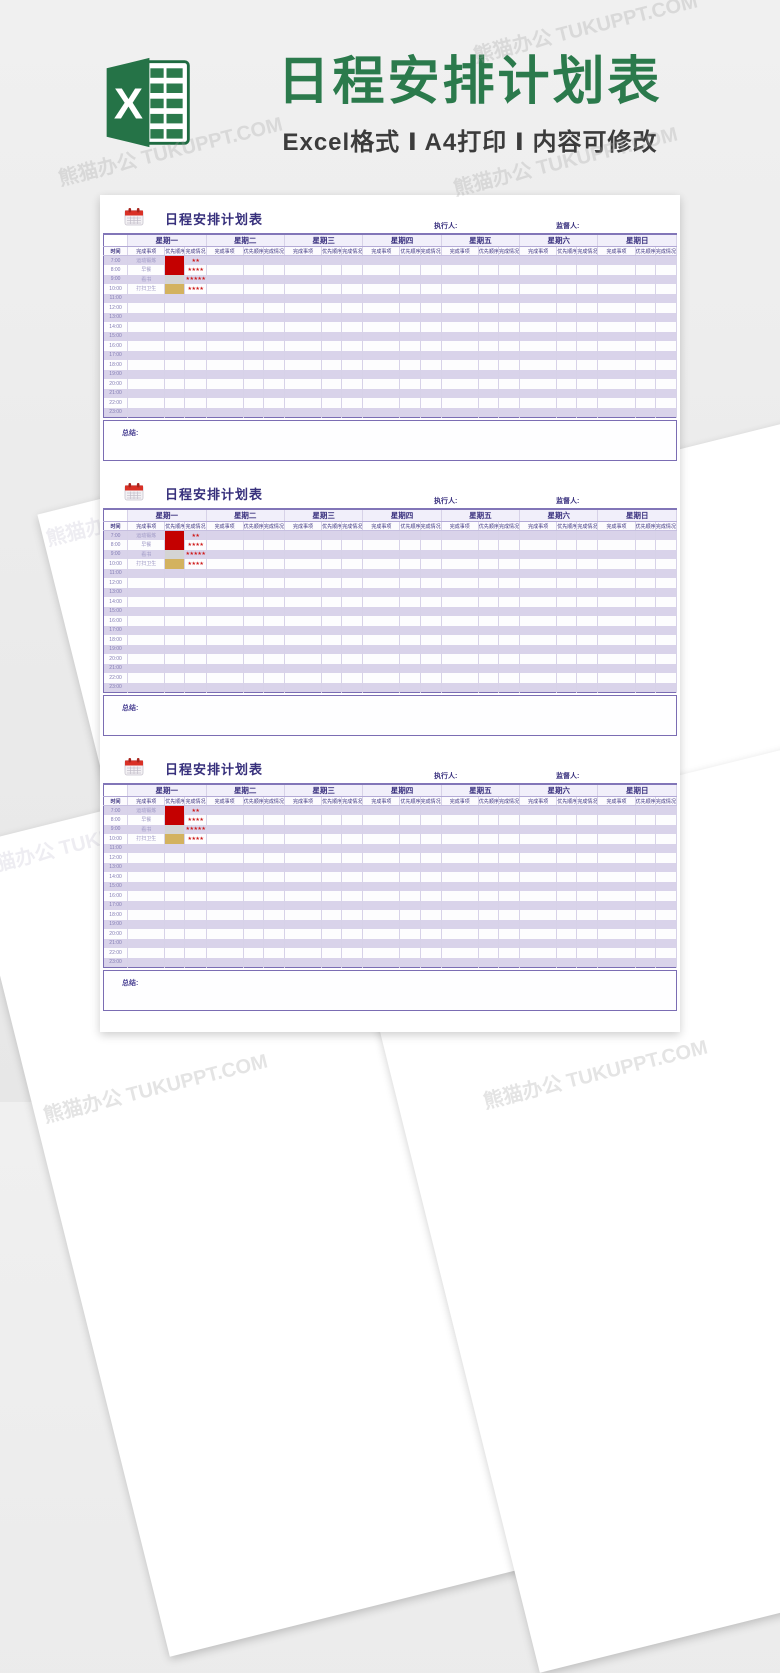  What do you see at coordinates (116, 820) in the screenshot?
I see `time-cell: 8:00` at bounding box center [116, 820].